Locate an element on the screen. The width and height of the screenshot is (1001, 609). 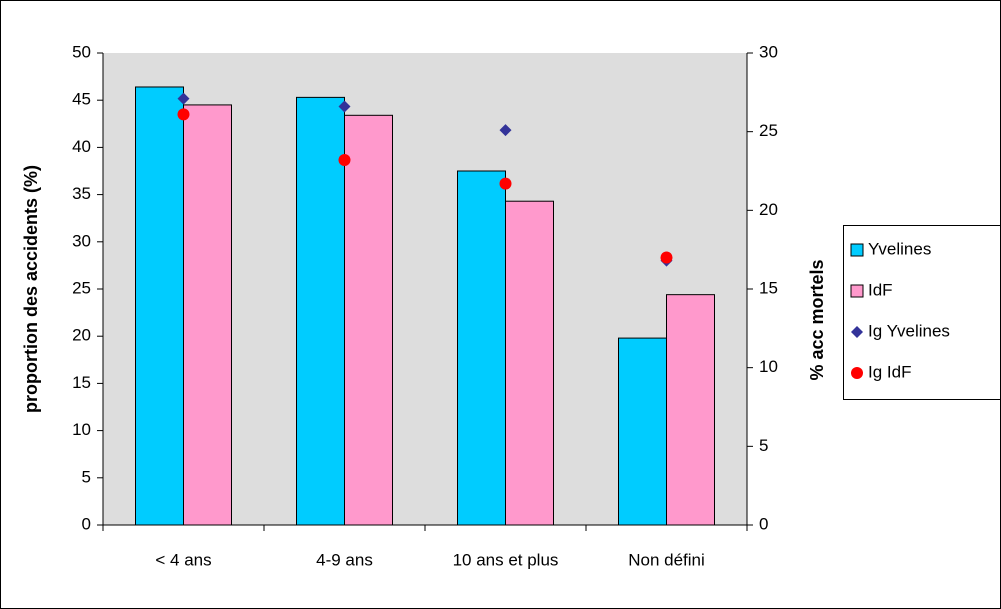
y-tick-label: 0 is located at coordinates (86, 523).